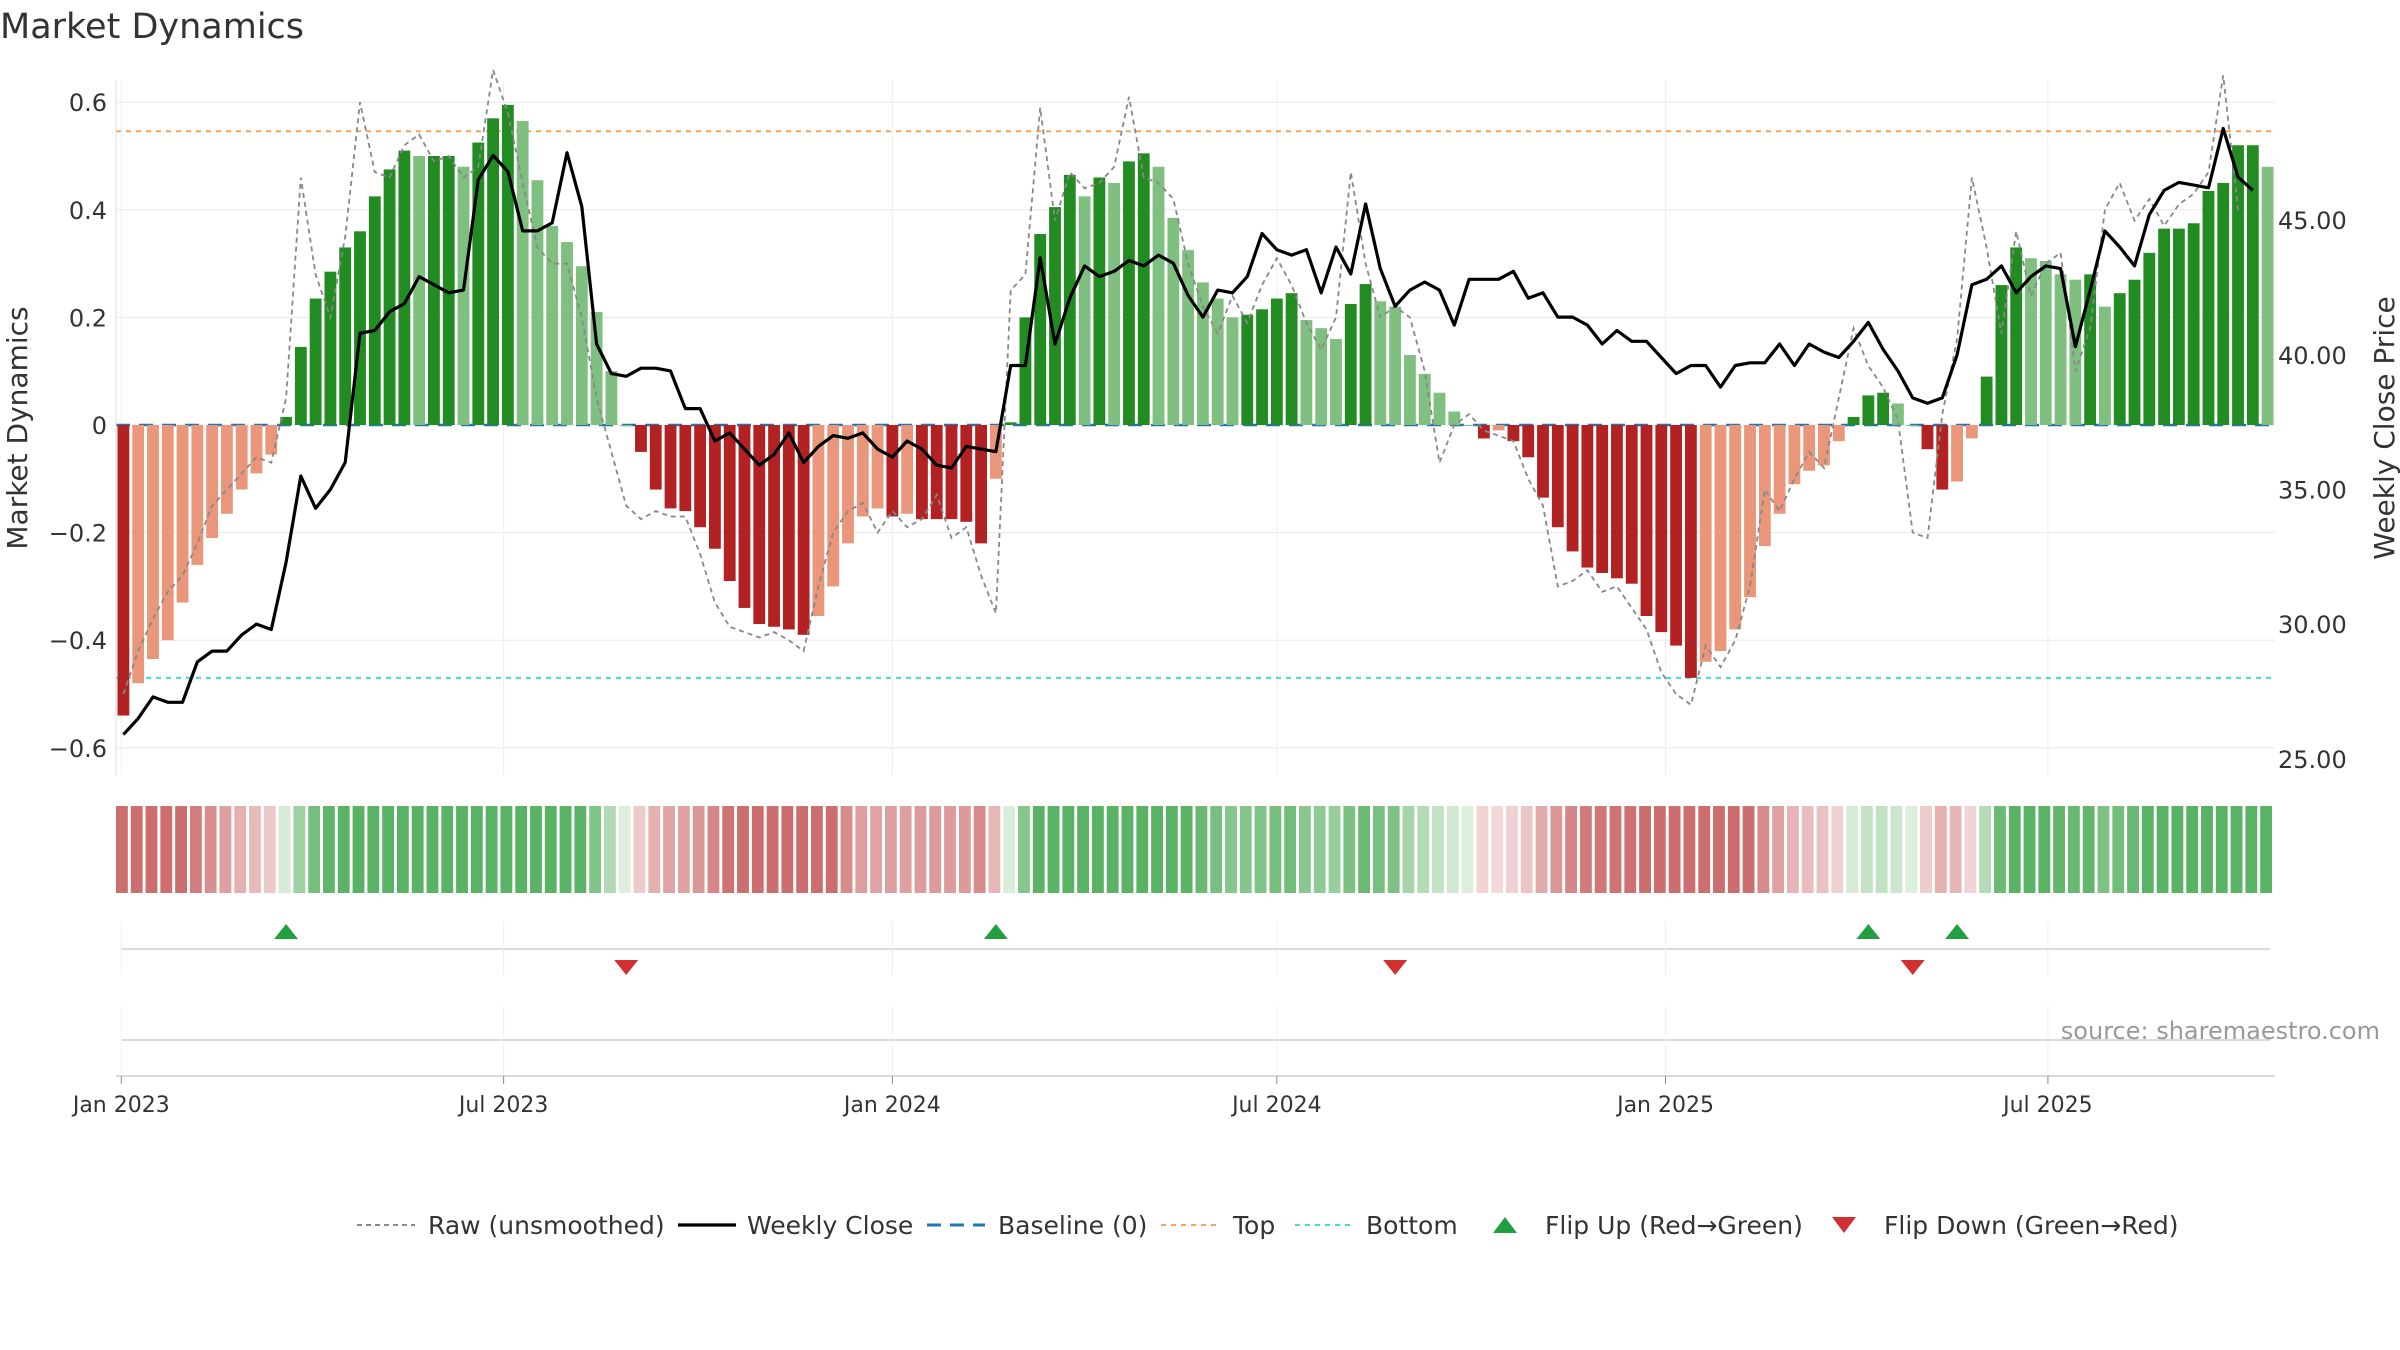 The width and height of the screenshot is (2400, 1350). What do you see at coordinates (2220, 1031) in the screenshot?
I see `source-credit: source: sharemaestro.com` at bounding box center [2220, 1031].